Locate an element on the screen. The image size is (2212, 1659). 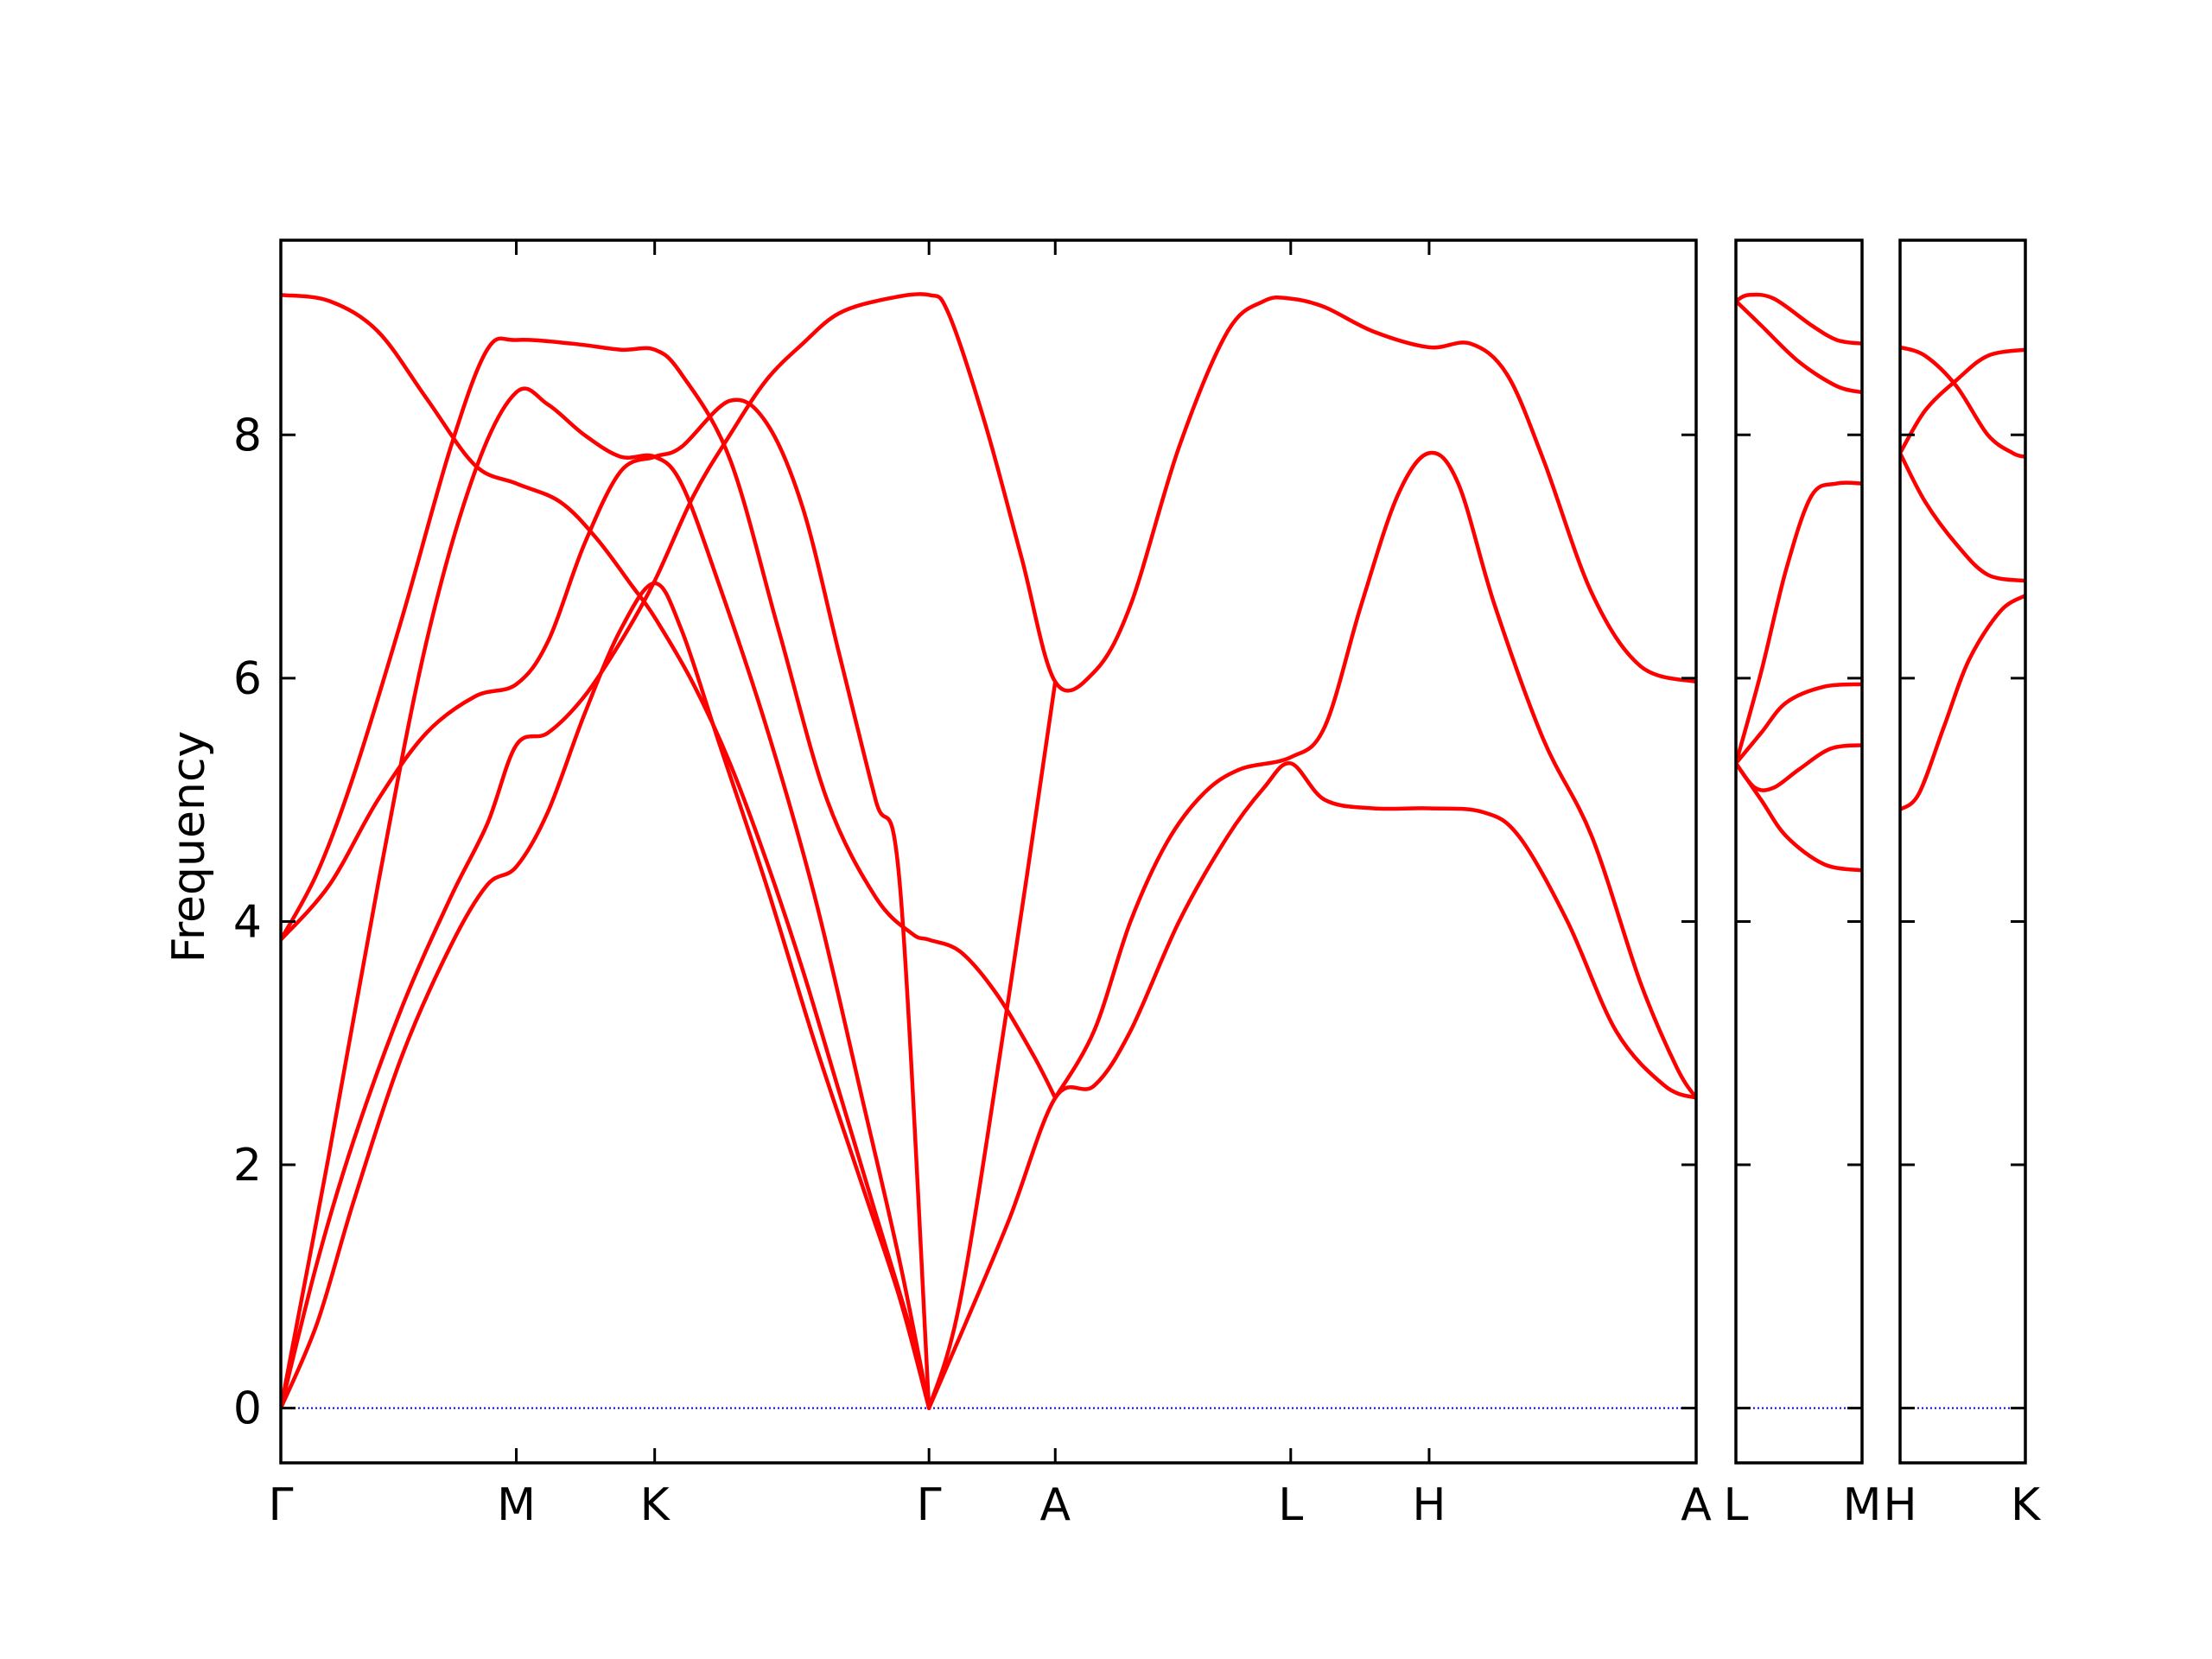
hk-panel-bands is located at coordinates (1962, 578).